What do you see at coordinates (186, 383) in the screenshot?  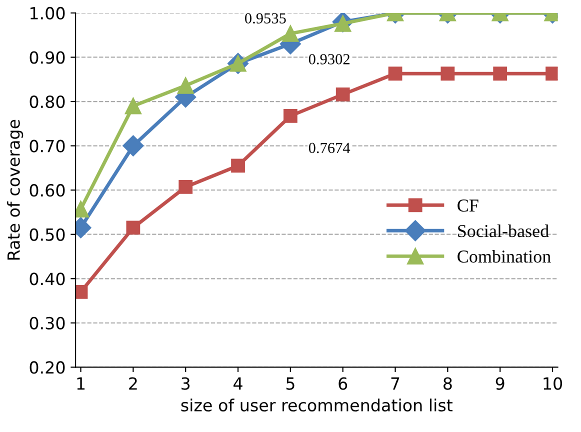 I see `x-tick-label: 3` at bounding box center [186, 383].